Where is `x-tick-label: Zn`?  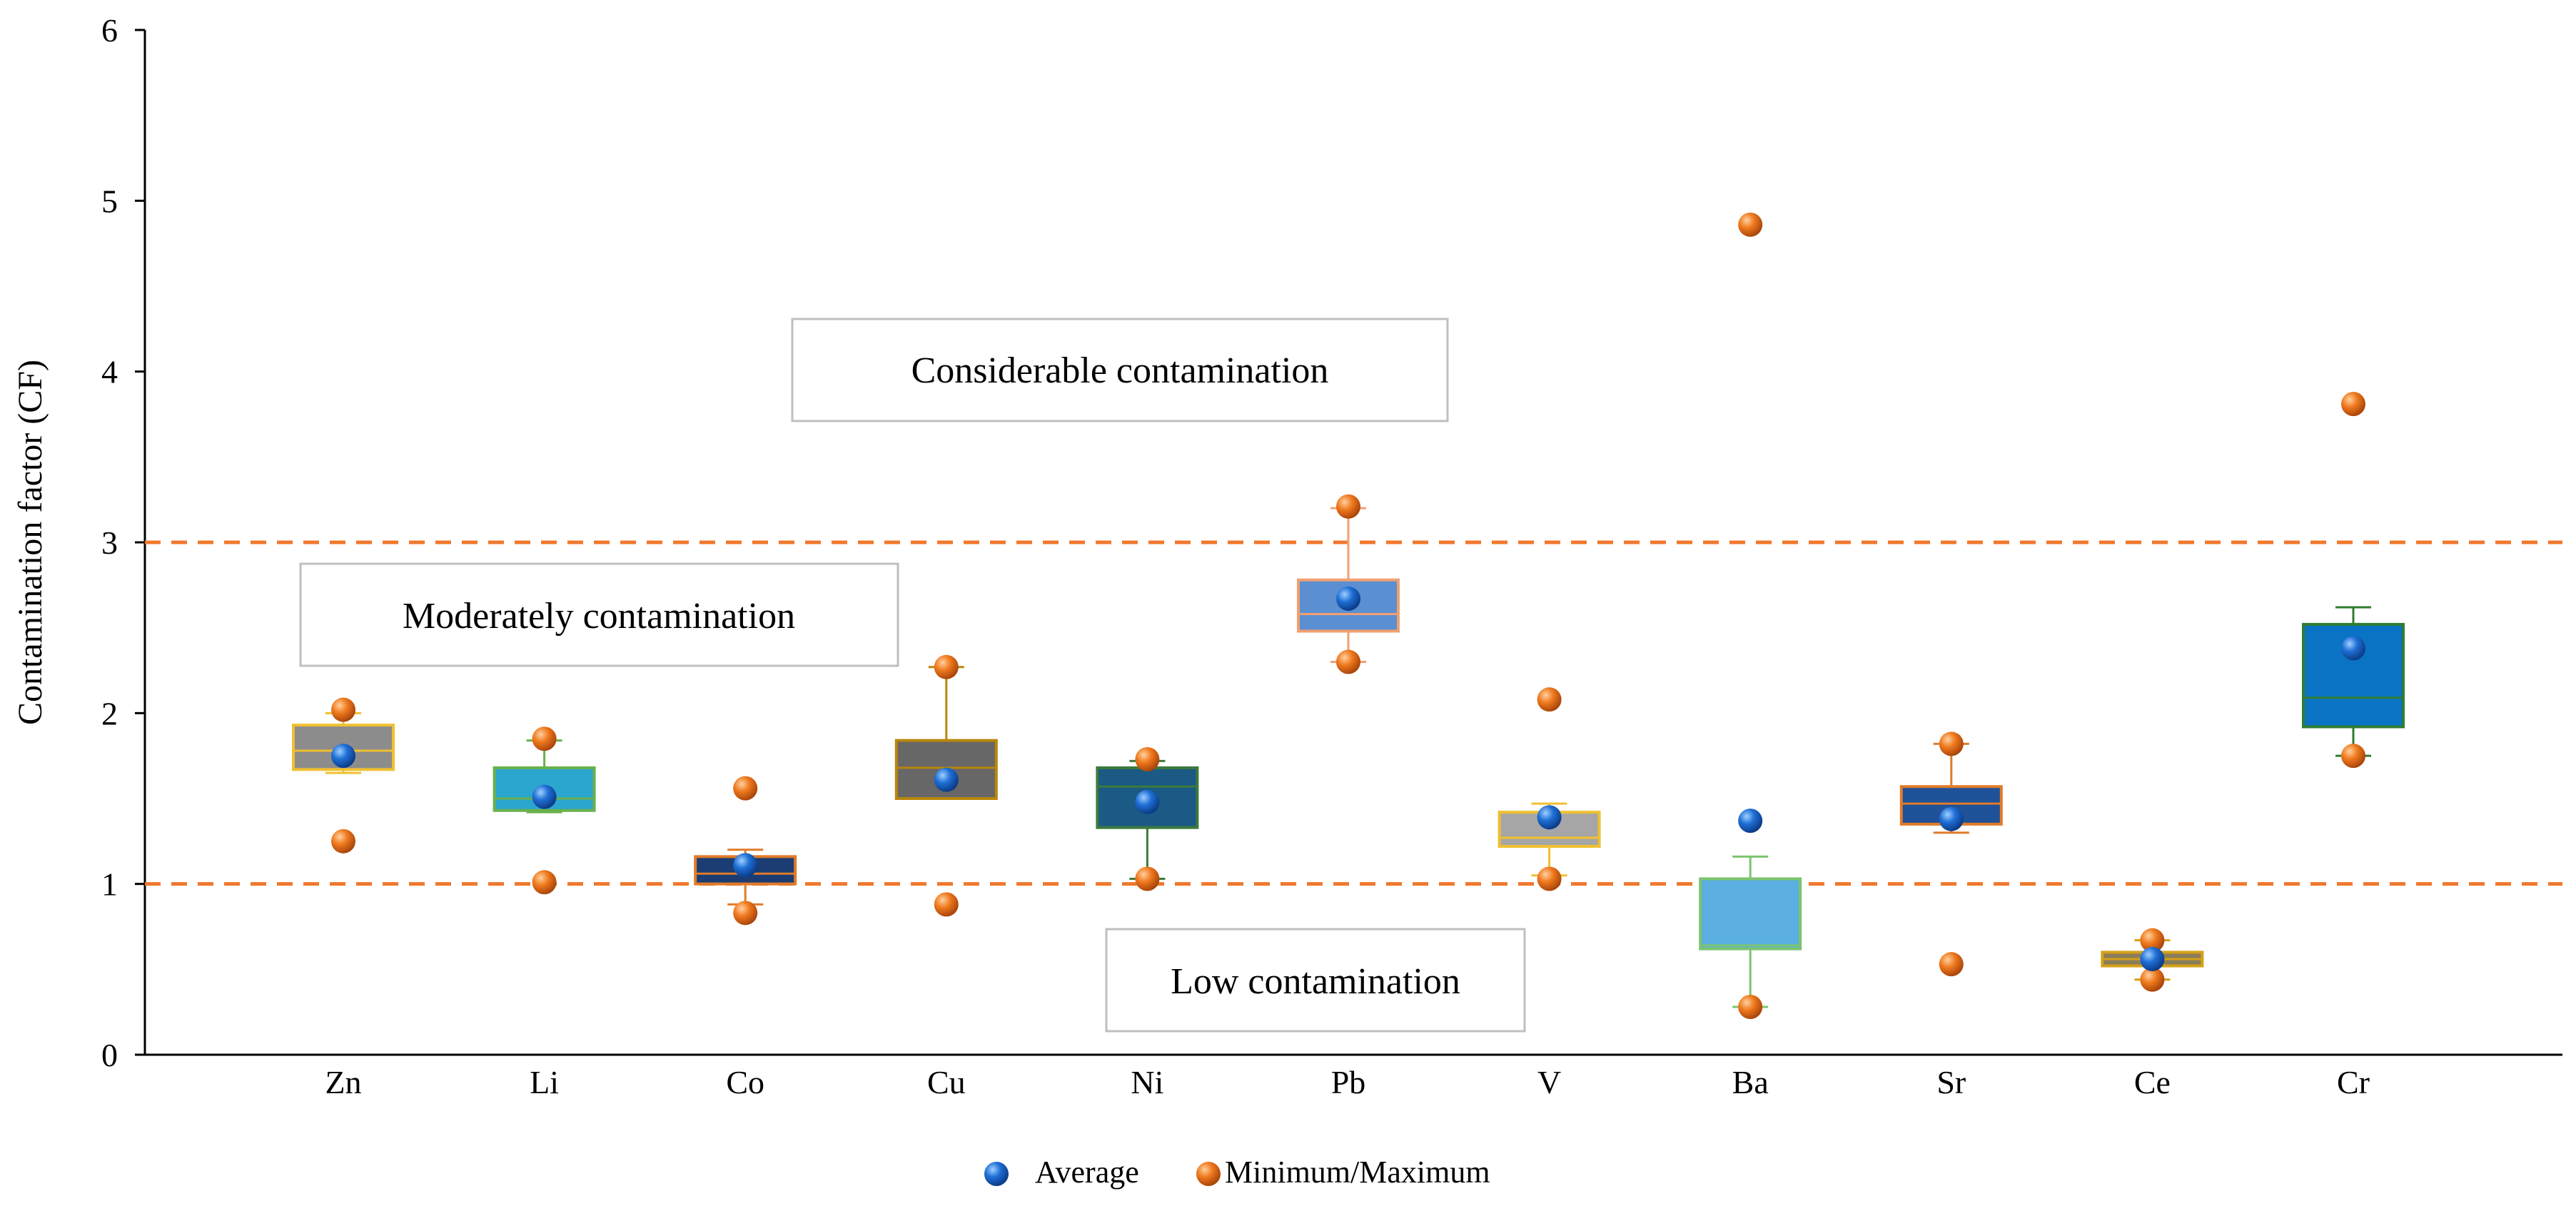
x-tick-label: Zn is located at coordinates (343, 1082).